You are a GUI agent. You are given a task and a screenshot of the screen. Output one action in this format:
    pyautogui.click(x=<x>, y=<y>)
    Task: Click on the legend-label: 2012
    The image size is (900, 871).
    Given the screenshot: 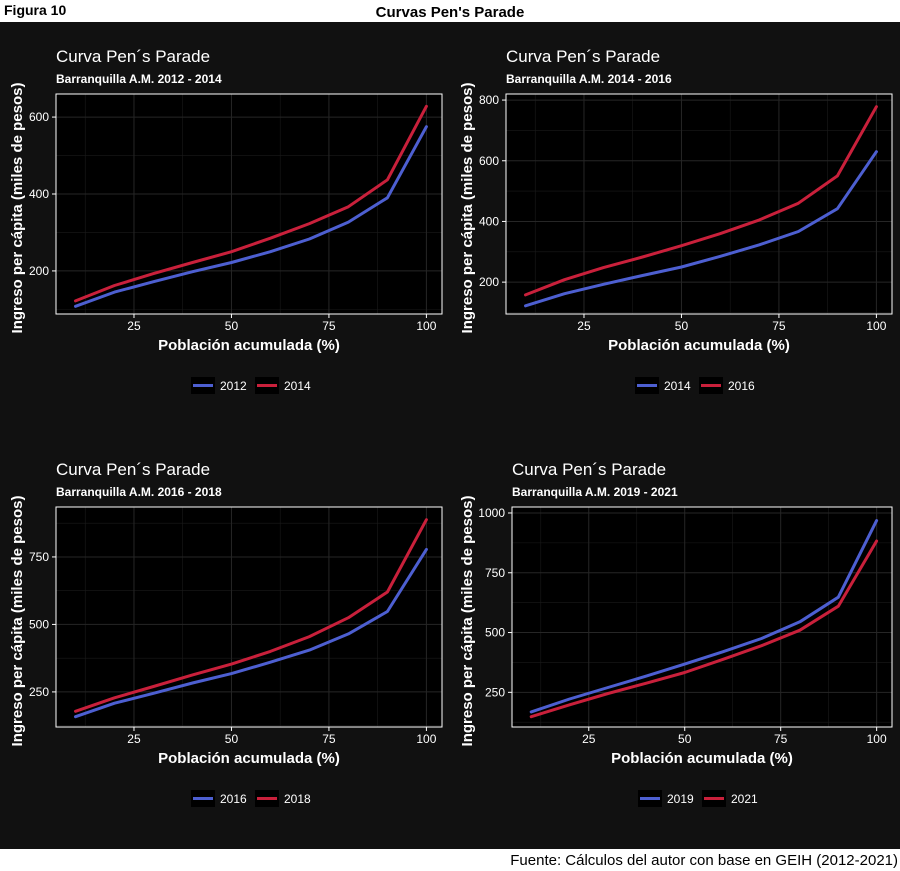 What is the action you would take?
    pyautogui.click(x=233, y=386)
    